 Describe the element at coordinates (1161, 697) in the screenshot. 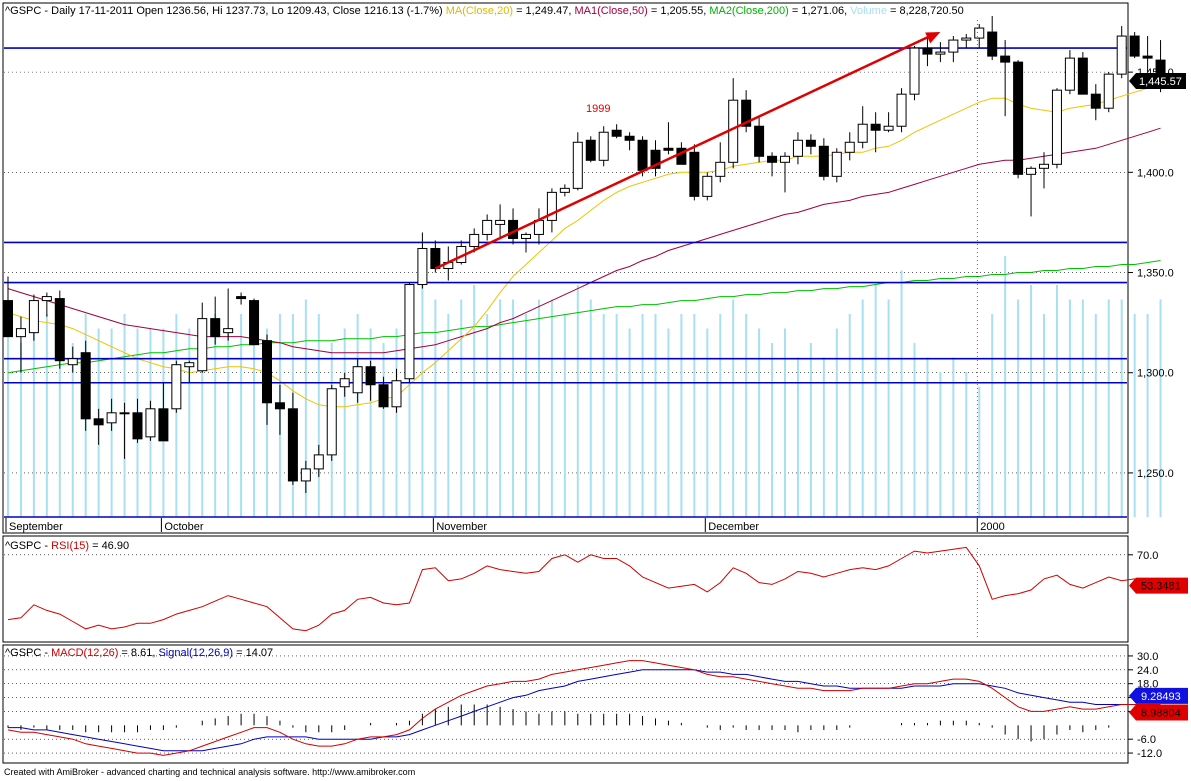

I see `signal-last-label: 9.28493` at that location.